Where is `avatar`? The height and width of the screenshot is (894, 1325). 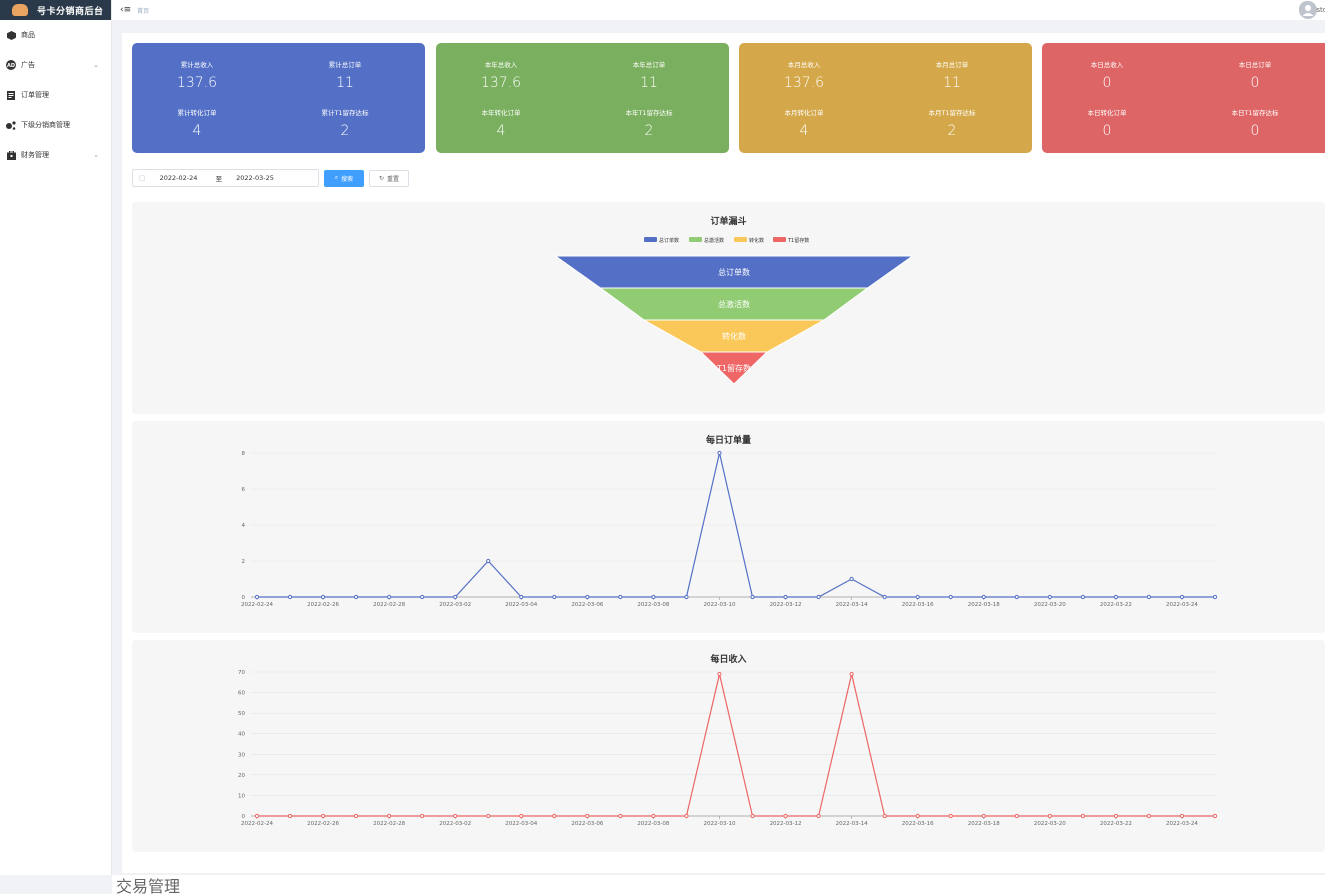
avatar is located at coordinates (1308, 10).